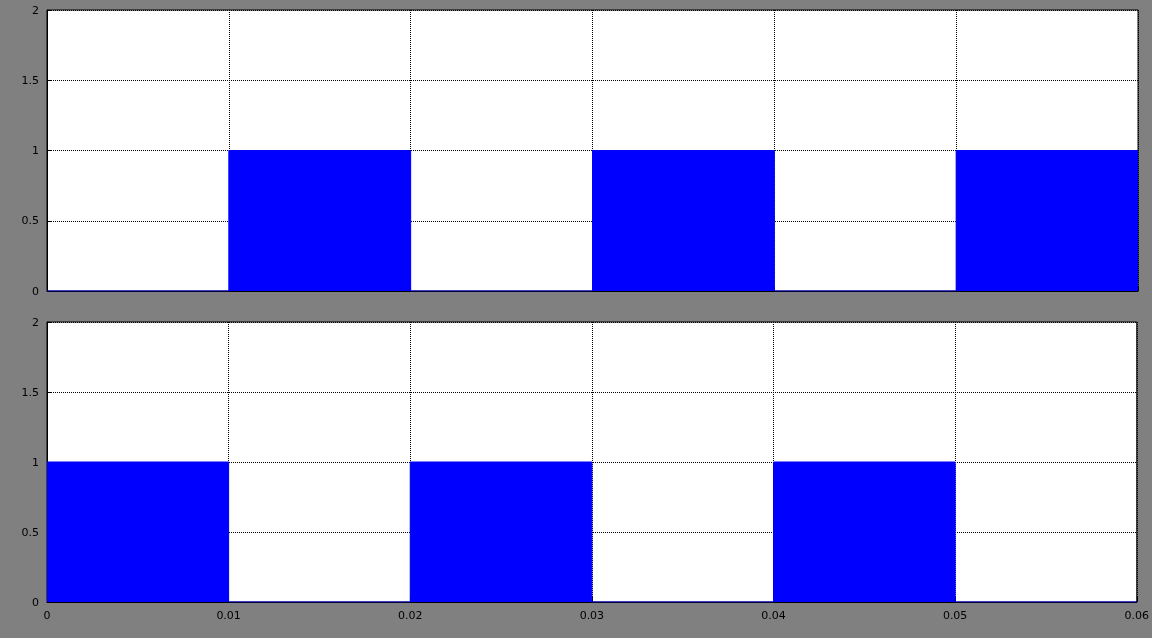 The width and height of the screenshot is (1152, 638). I want to click on x-tick-label: 0.03, so click(592, 615).